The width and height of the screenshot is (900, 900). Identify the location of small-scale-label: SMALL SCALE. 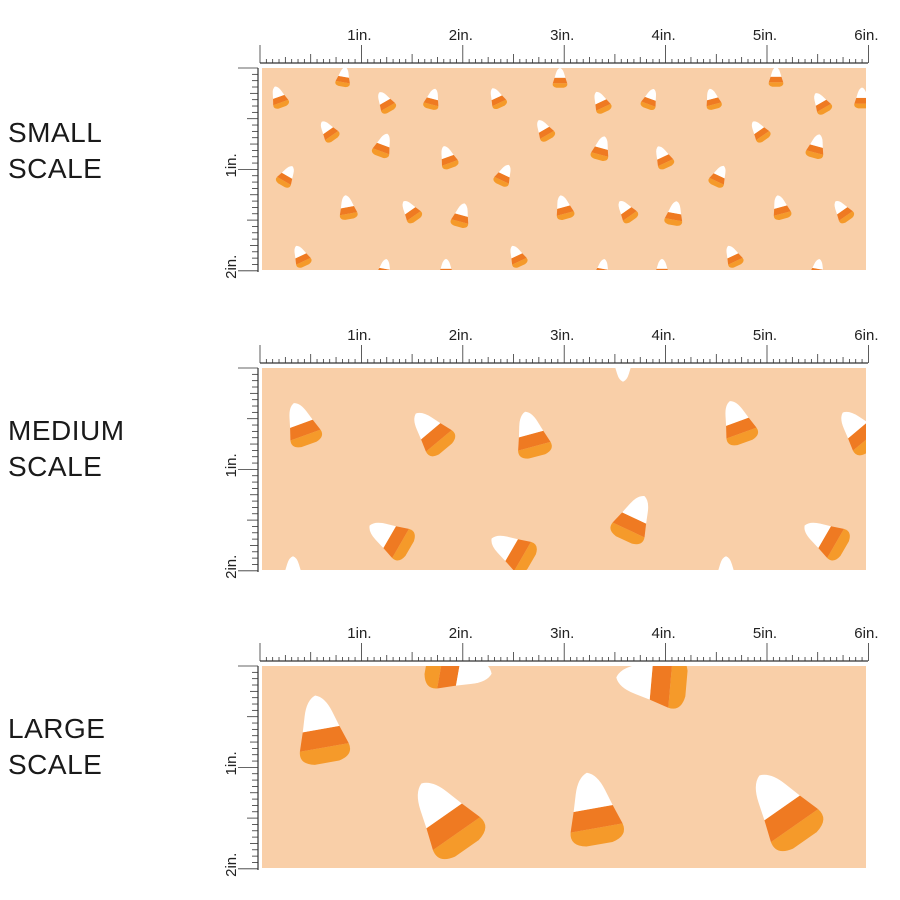
(55, 151).